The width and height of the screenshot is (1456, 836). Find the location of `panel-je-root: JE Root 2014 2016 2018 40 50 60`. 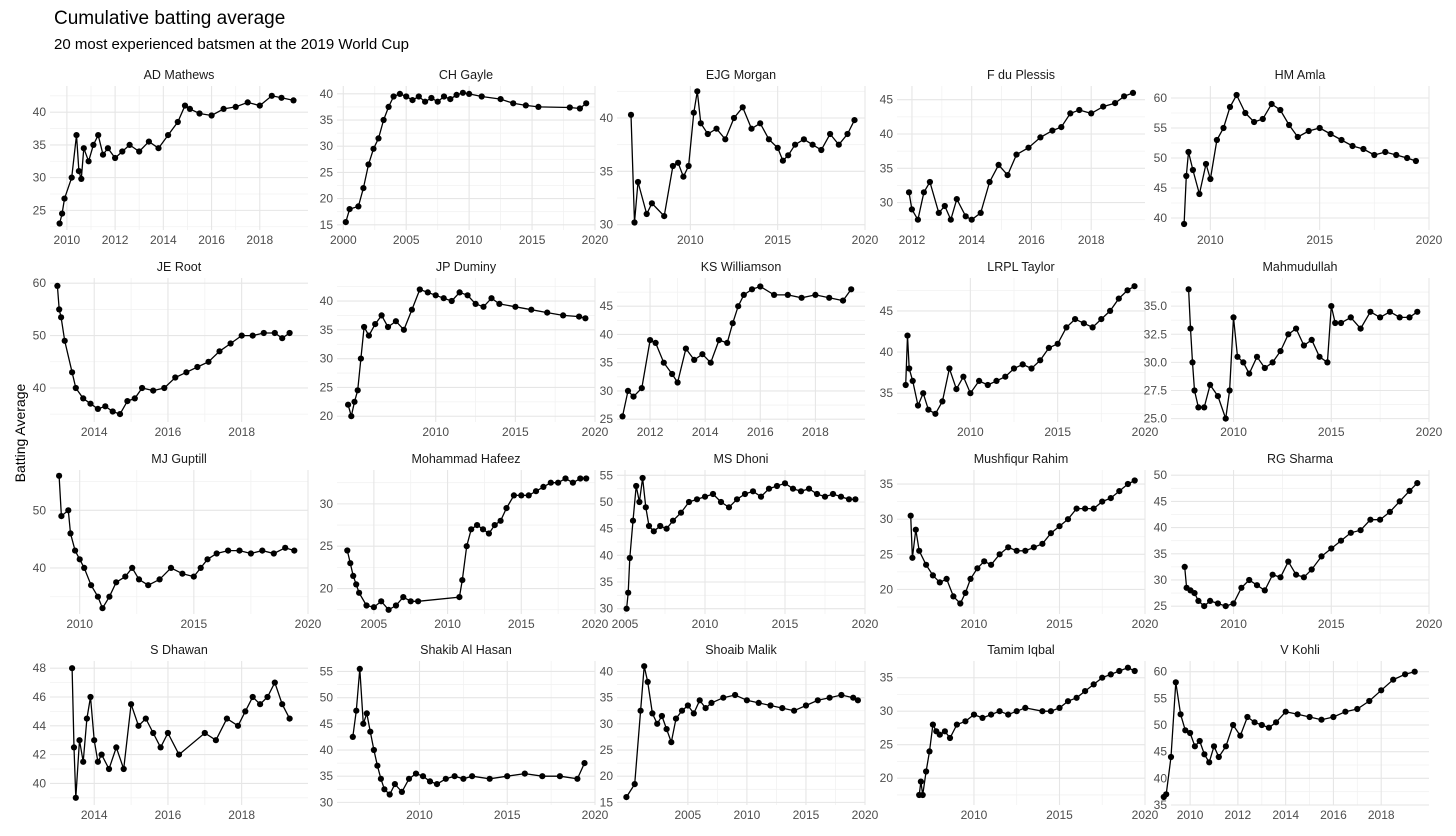

panel-je-root: JE Root 2014 2016 2018 40 50 60 is located at coordinates (170, 349).